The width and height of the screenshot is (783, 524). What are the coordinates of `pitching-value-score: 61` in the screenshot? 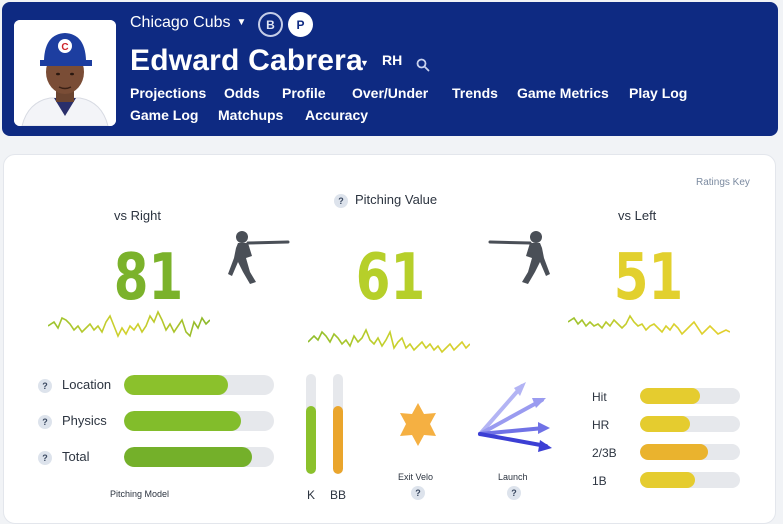 It's located at (390, 278).